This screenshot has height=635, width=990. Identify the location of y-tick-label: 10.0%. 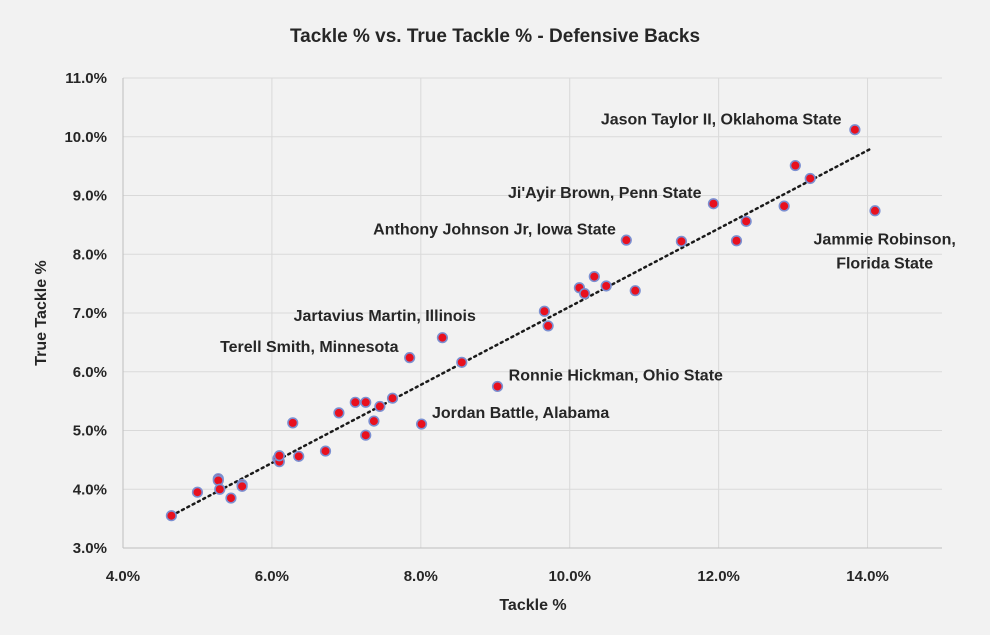
(85, 137).